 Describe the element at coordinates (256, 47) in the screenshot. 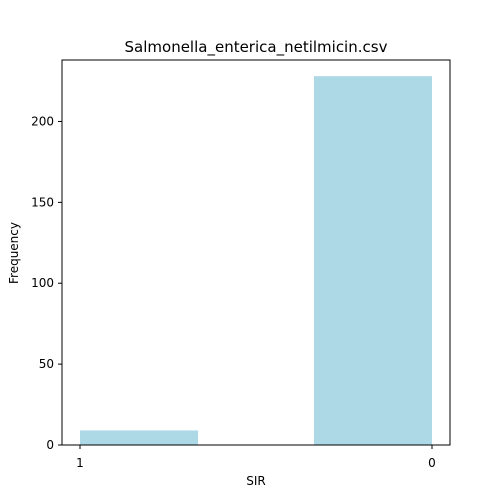

I see `chart-title: Salmonella_enterica_netilmicin.csv` at that location.